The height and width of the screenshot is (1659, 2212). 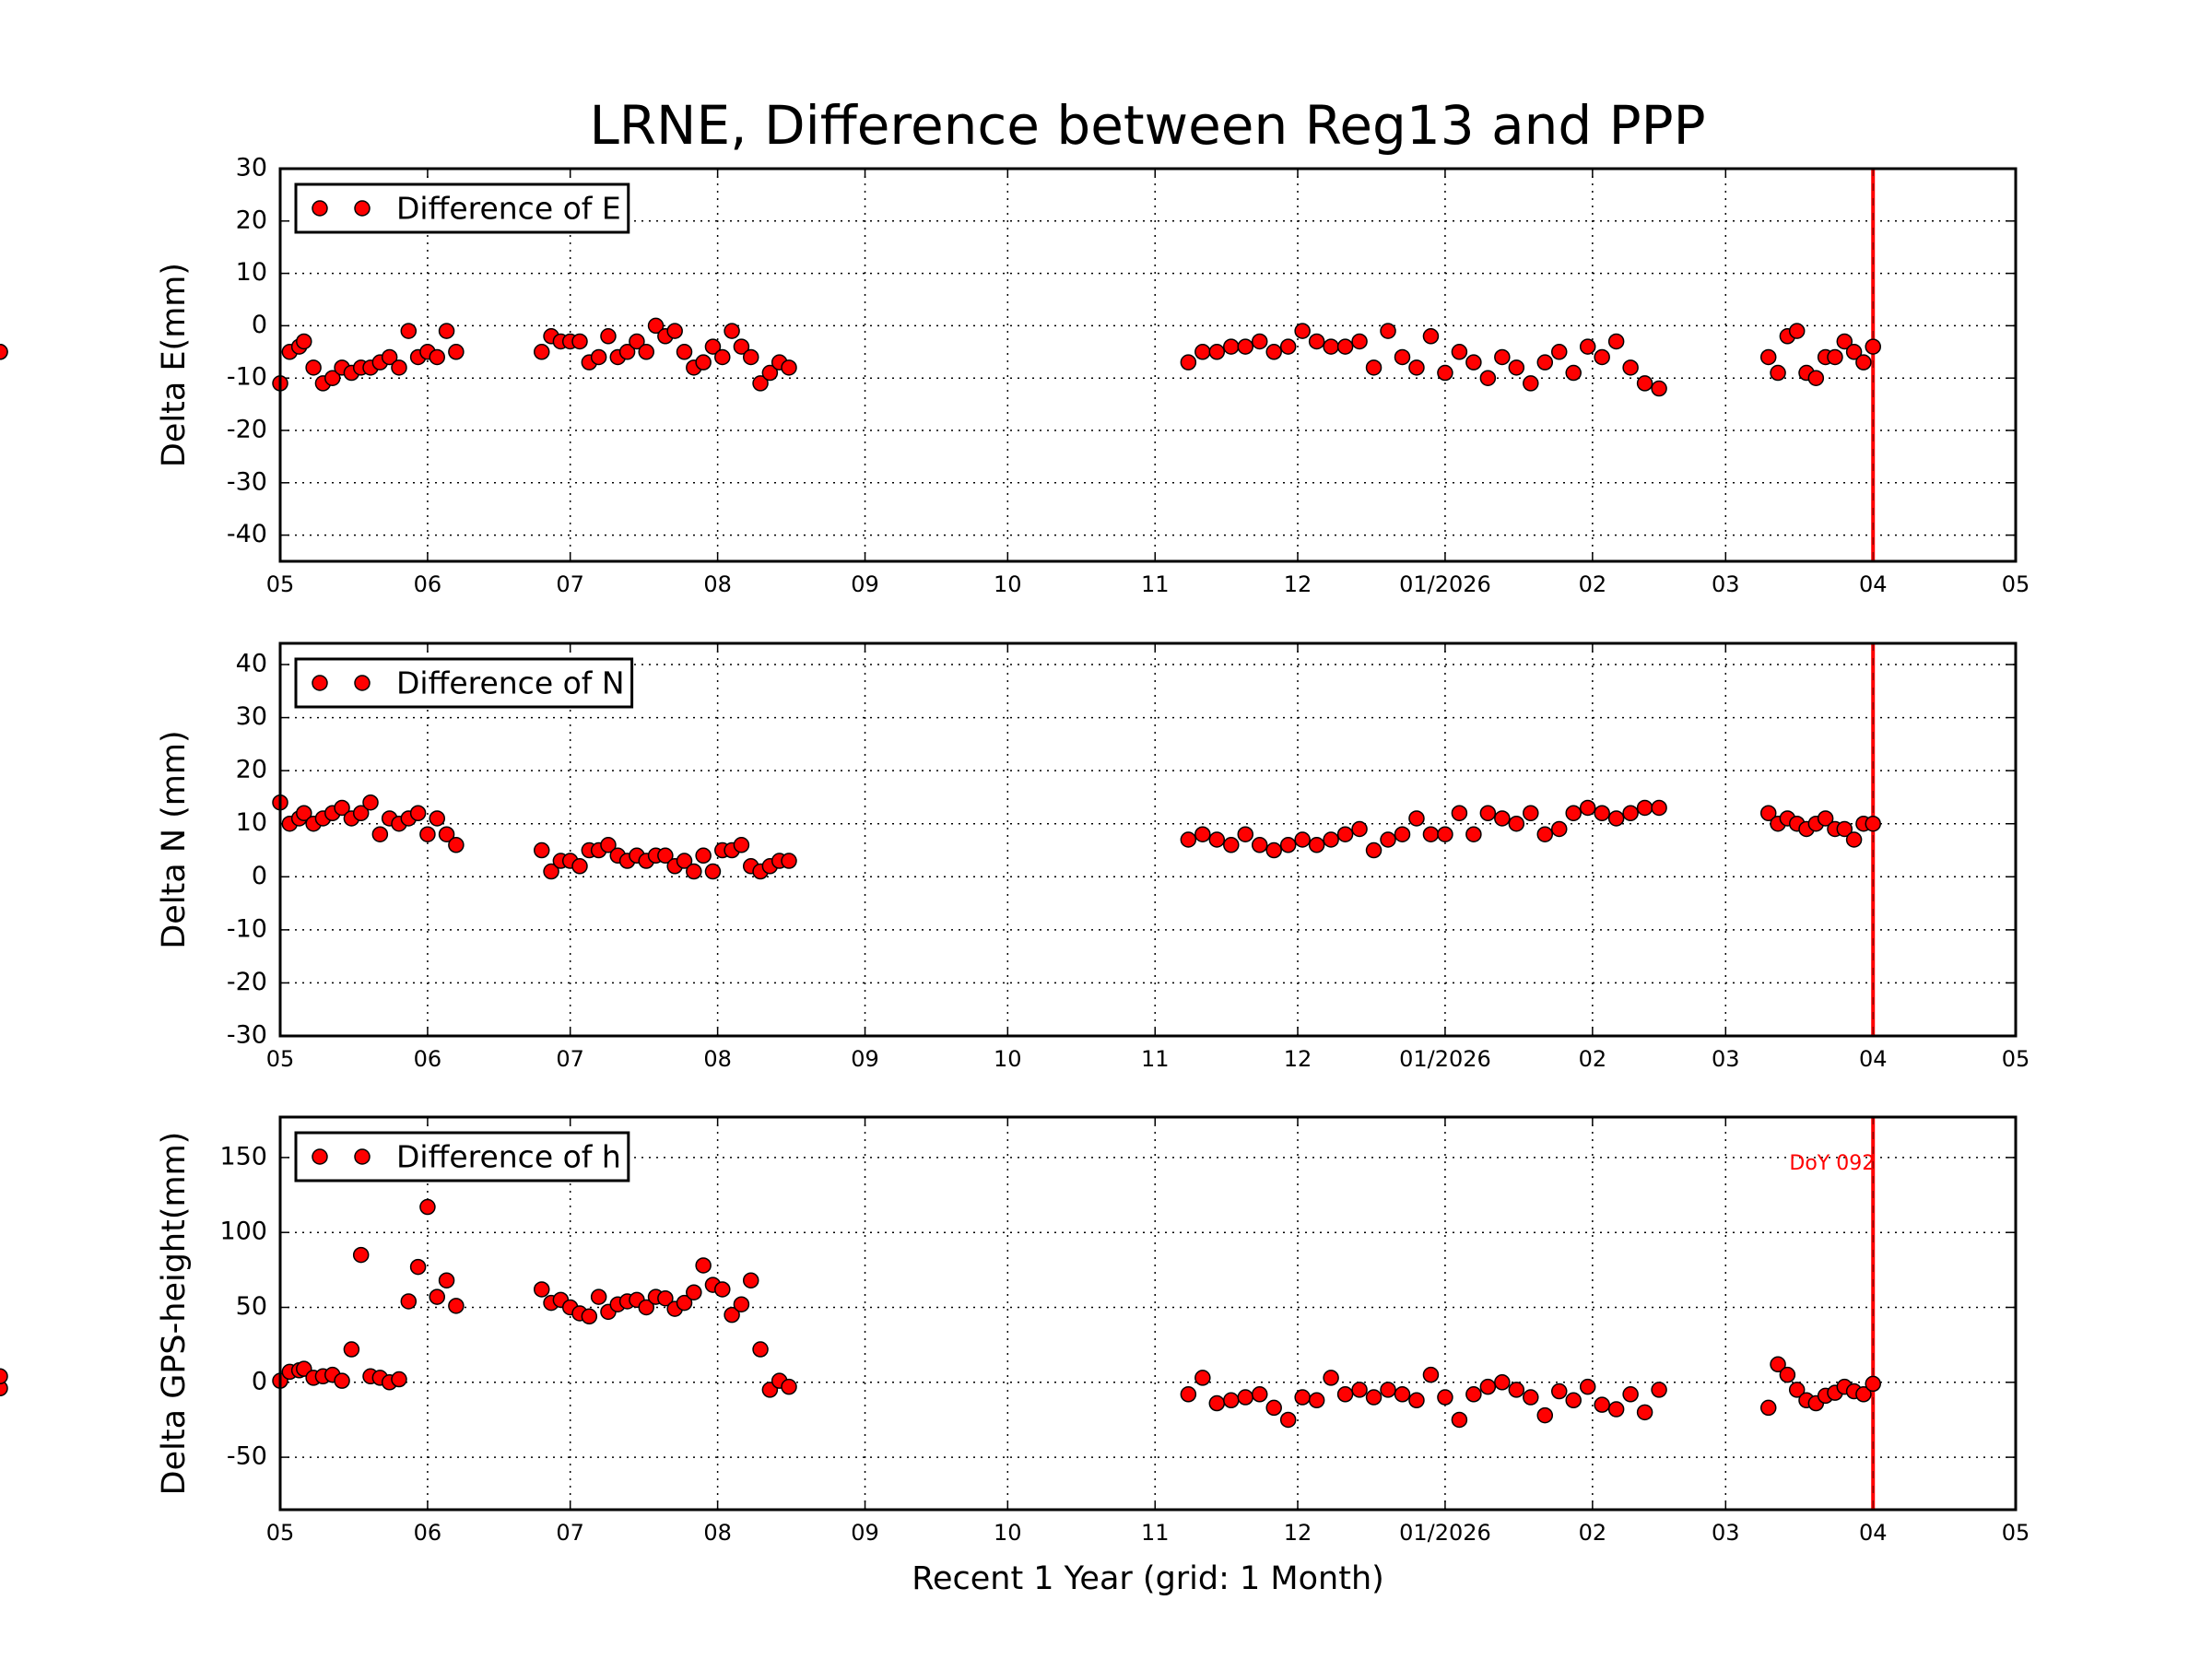 I want to click on y-tick-label: 150, so click(x=243, y=1156).